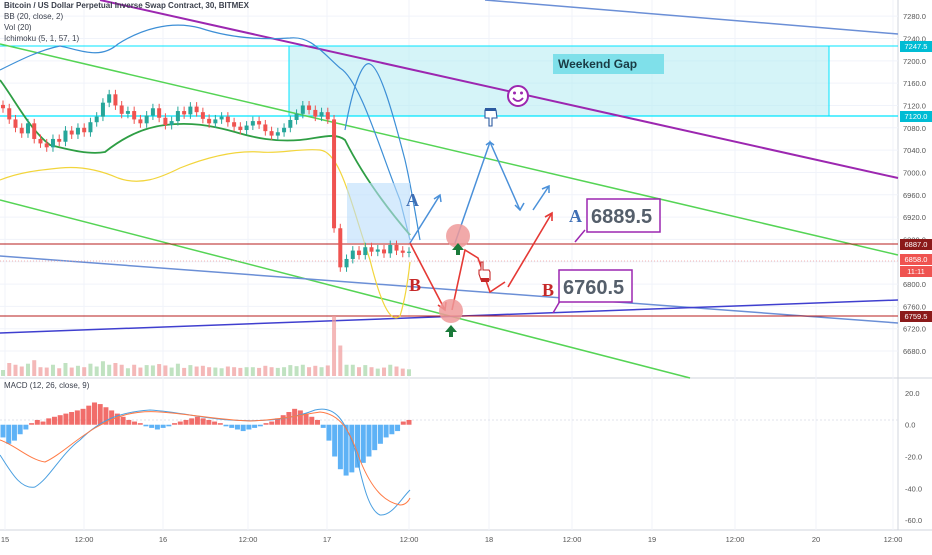 The image size is (932, 555). What do you see at coordinates (913, 488) in the screenshot?
I see `macd-tick-label: -40.0` at bounding box center [913, 488].